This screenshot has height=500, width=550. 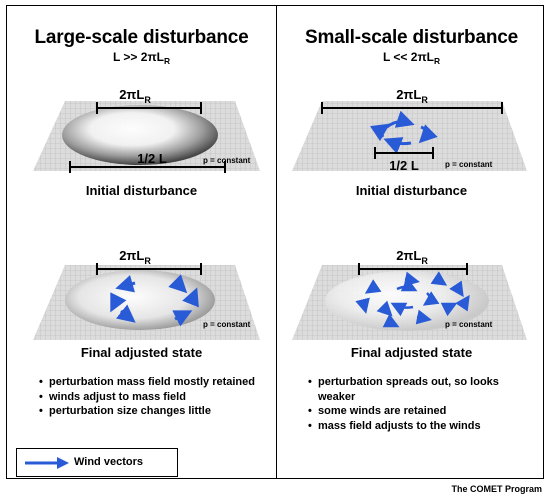 I want to click on column-divider, so click(x=276, y=242).